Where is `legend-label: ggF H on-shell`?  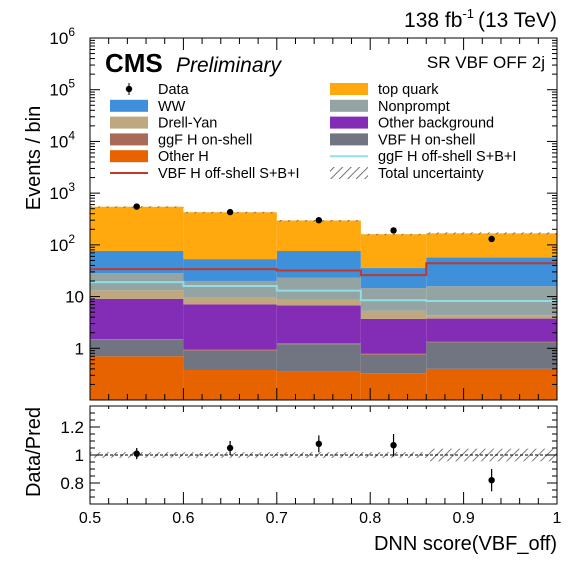
legend-label: ggF H on-shell is located at coordinates (205, 140).